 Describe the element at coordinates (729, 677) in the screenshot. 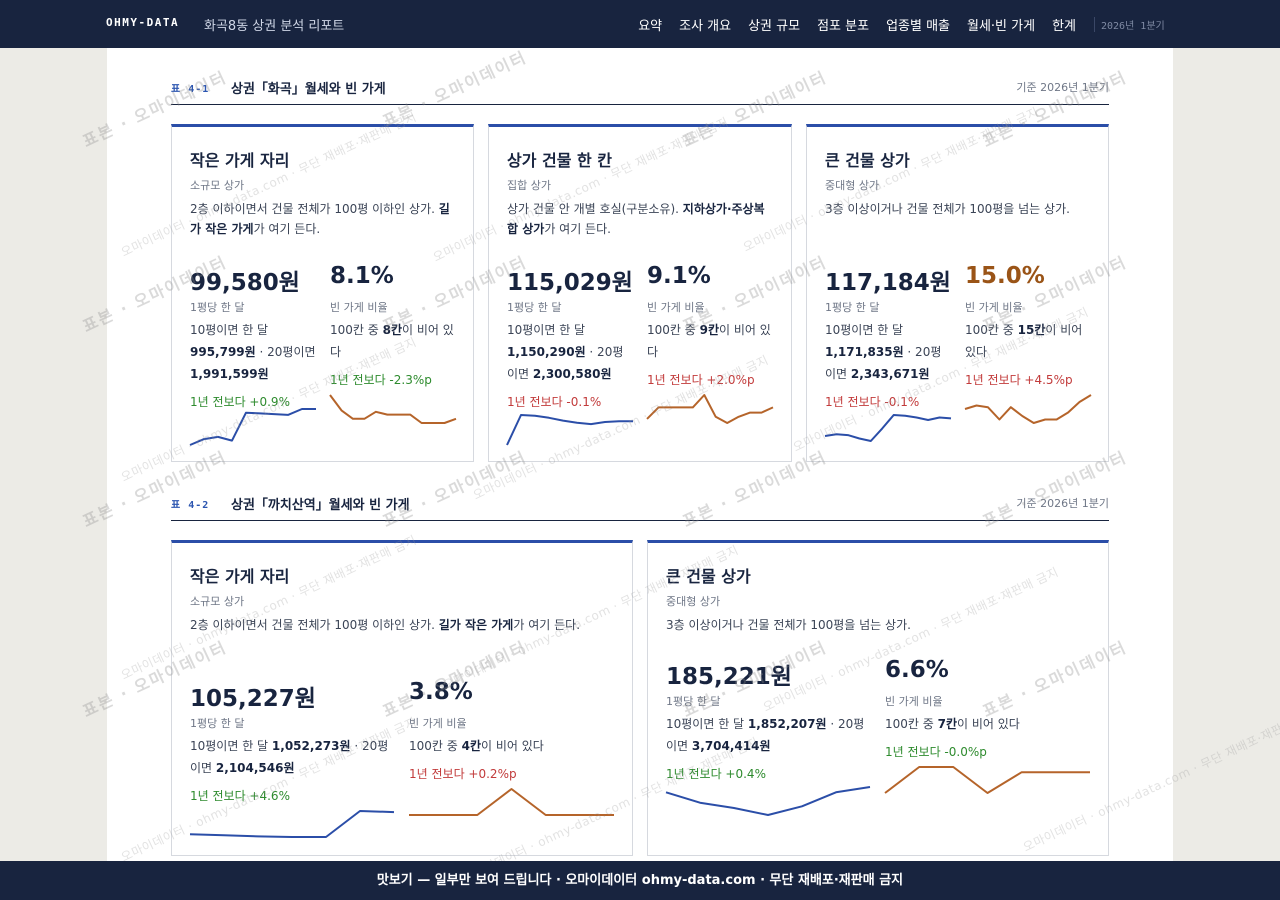

I see `rent-per-pyeong: 185,221원` at that location.